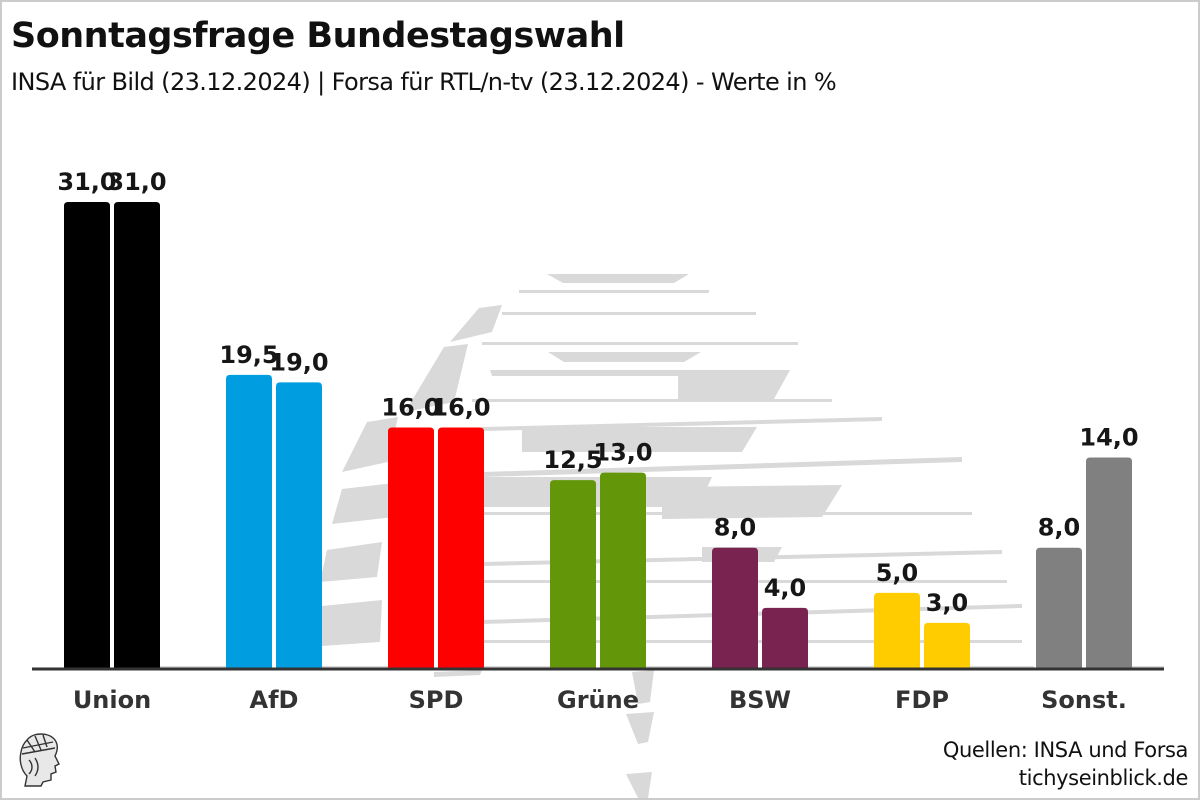 The image size is (1200, 800). Describe the element at coordinates (1059, 607) in the screenshot. I see `bar-sonst-insa` at that location.